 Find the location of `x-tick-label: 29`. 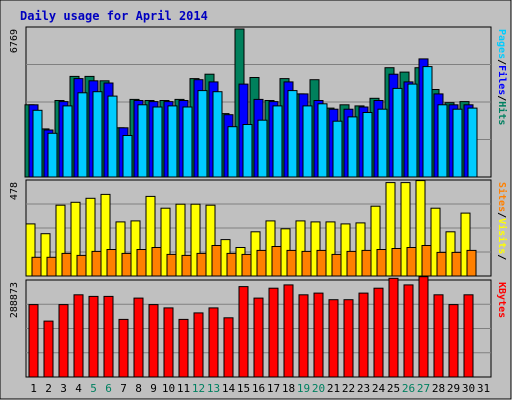

x-tick-label: 29 is located at coordinates (453, 388).